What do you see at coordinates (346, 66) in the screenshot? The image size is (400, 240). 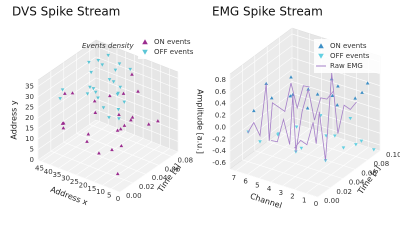 I see `legend-label: Raw EMG` at bounding box center [346, 66].